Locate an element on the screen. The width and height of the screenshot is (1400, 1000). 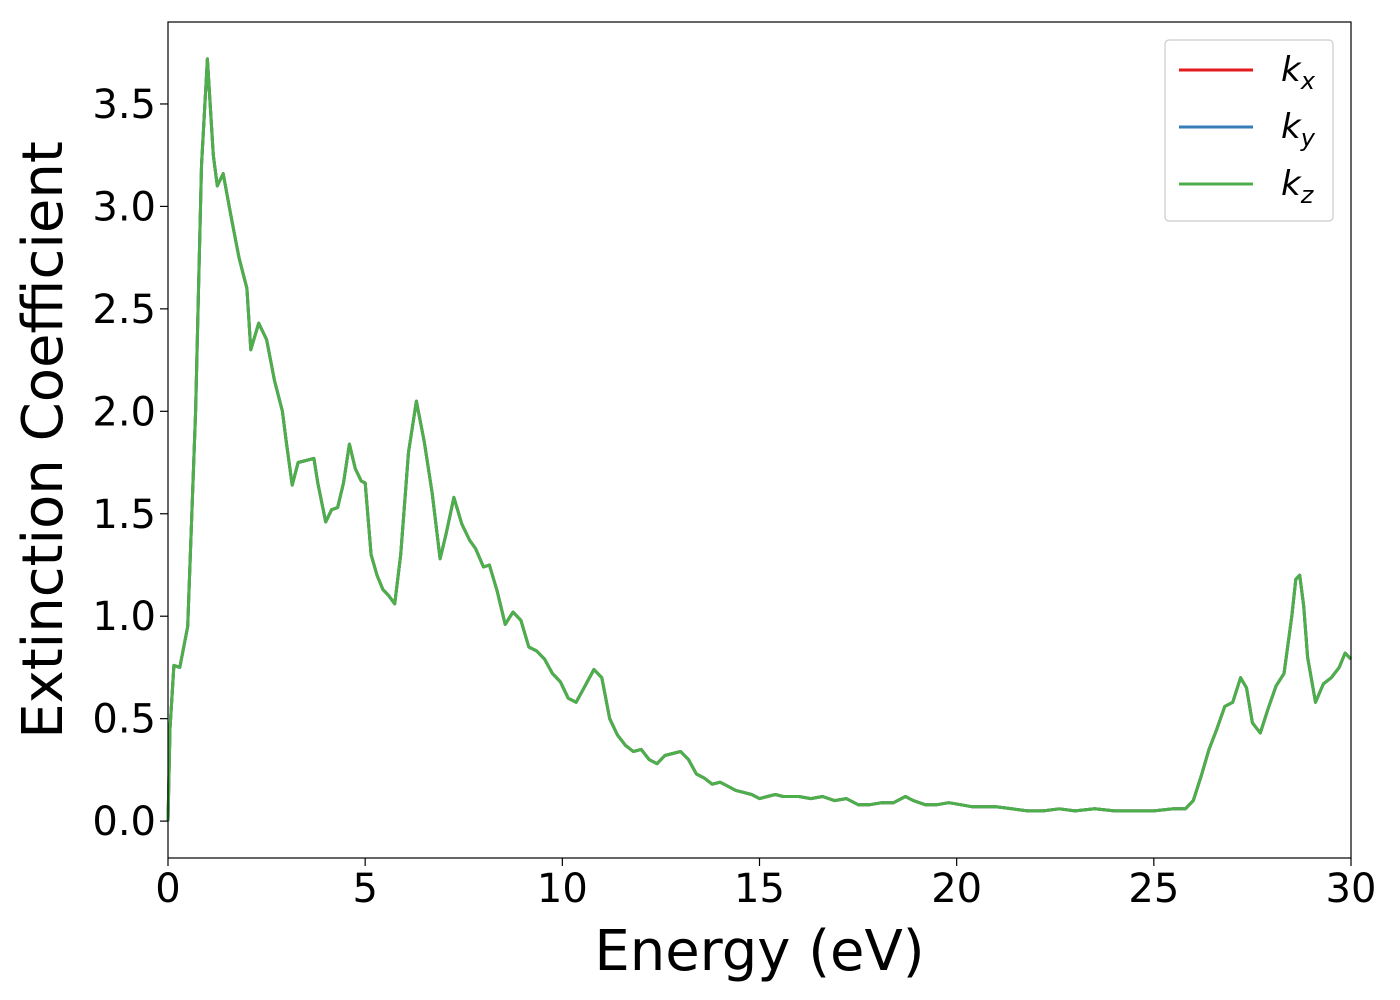
y-tick-label: 0.0 is located at coordinates (124, 822).